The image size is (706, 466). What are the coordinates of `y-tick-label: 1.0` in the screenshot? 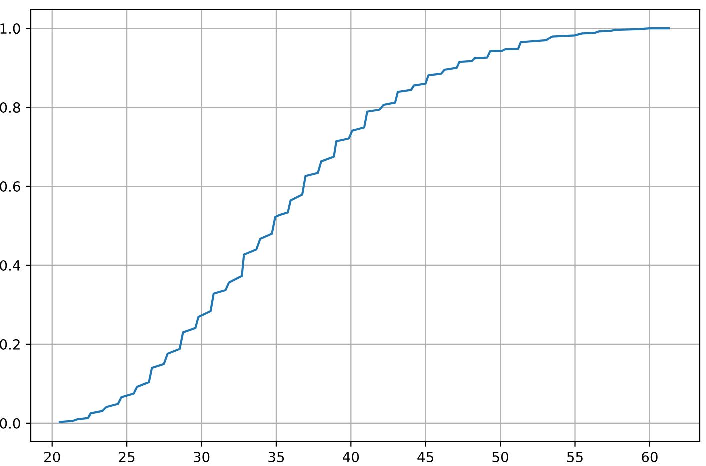 It's located at (10, 29).